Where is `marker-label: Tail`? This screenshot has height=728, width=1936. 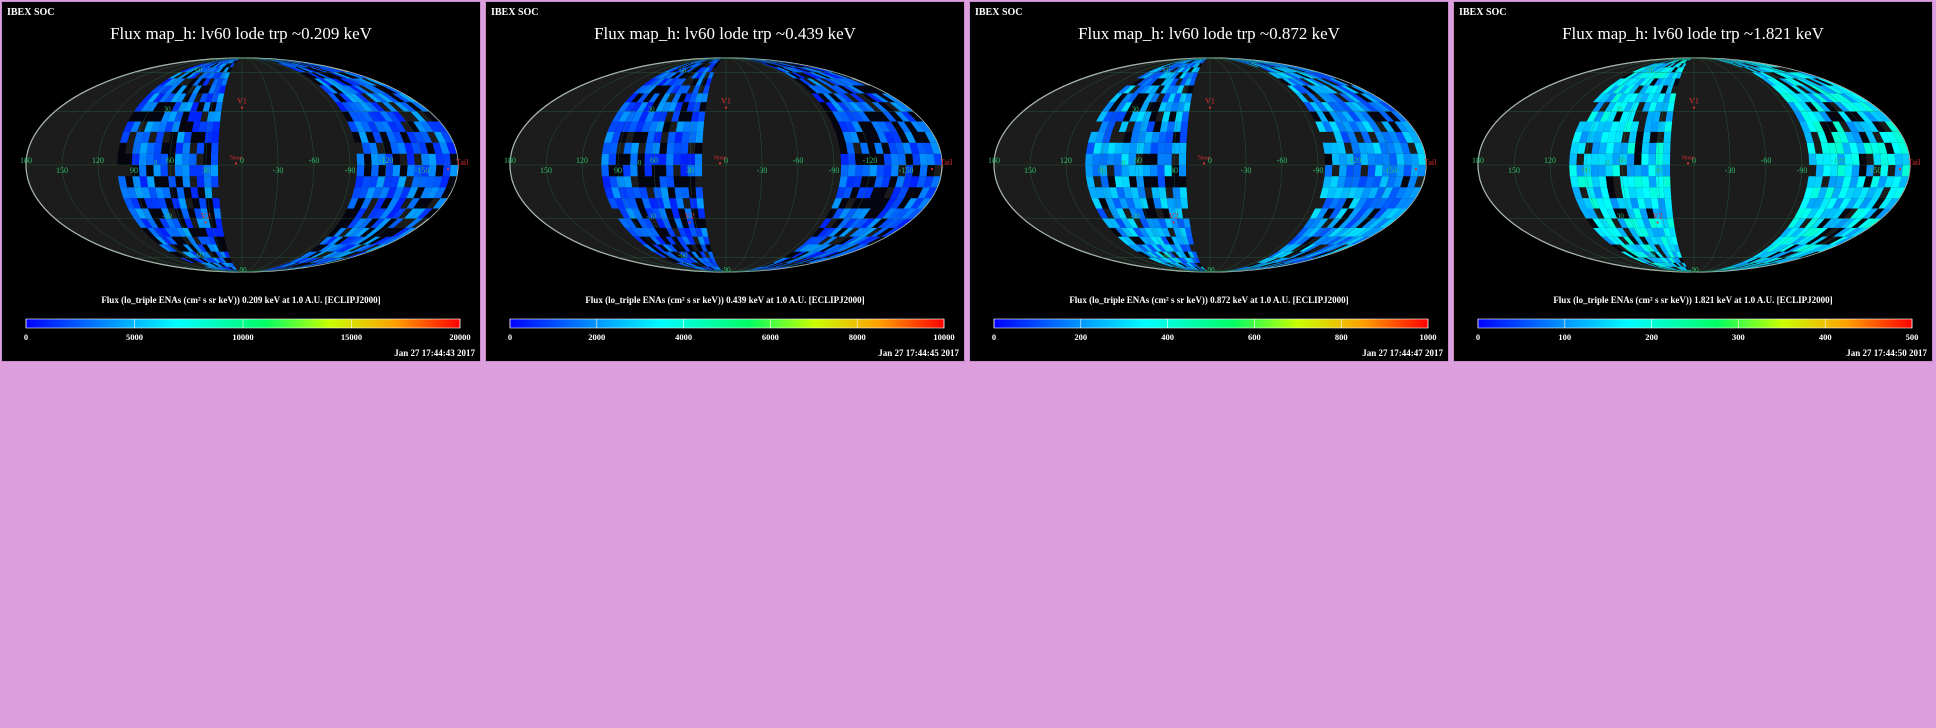
marker-label: Tail is located at coordinates (1914, 162).